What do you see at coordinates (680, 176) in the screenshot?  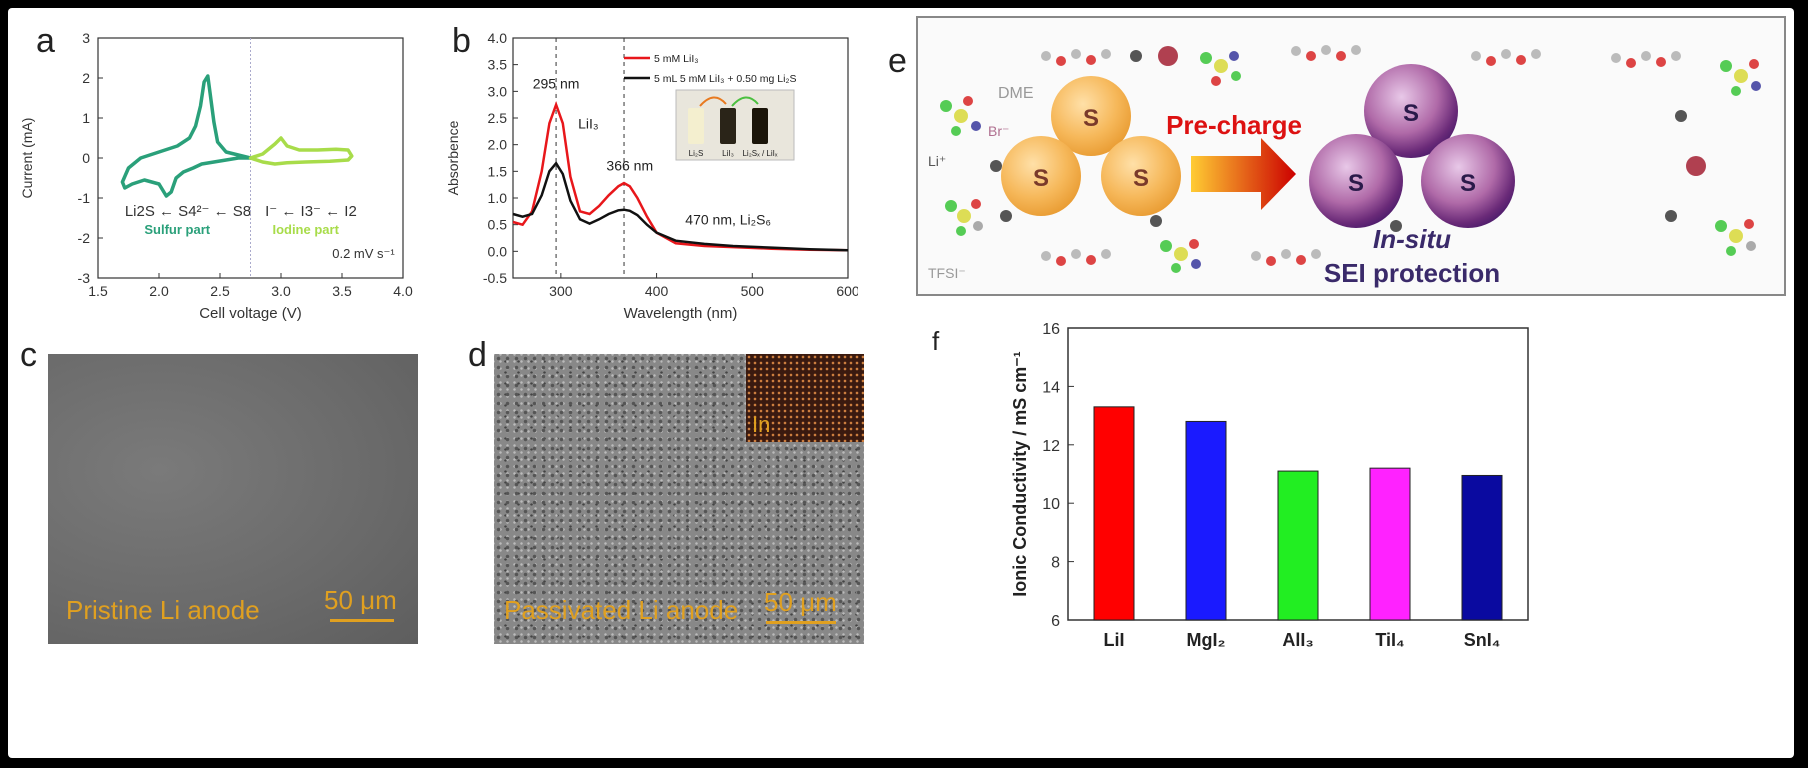 I see `absorbance-series-line` at bounding box center [680, 176].